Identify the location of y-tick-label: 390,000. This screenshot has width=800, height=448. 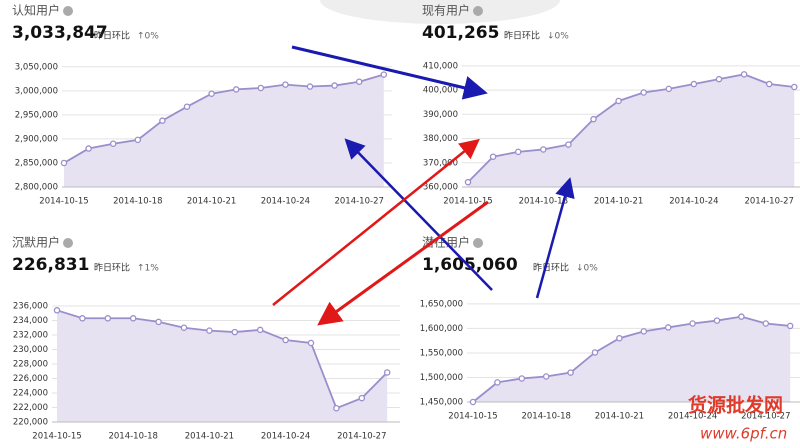
(440, 115).